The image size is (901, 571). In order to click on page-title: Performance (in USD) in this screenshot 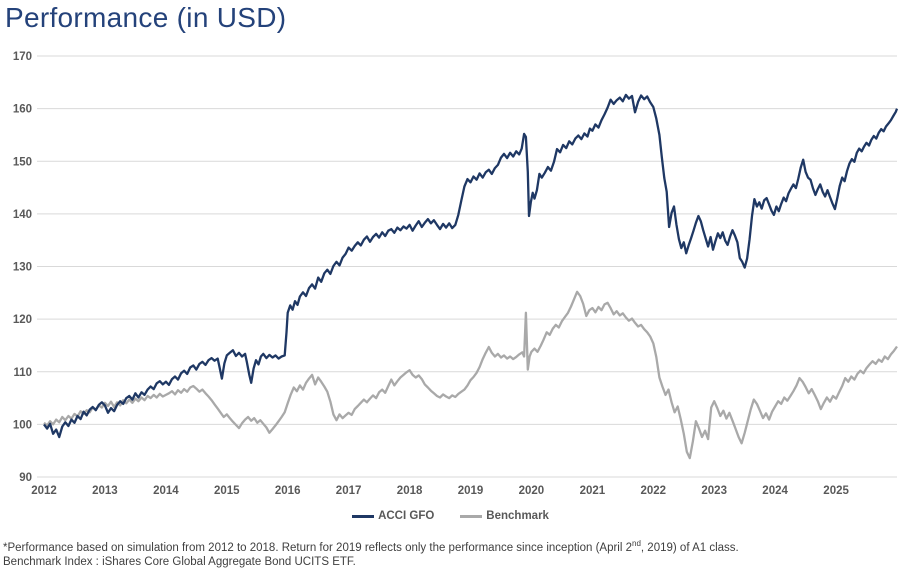, I will do `click(146, 17)`.